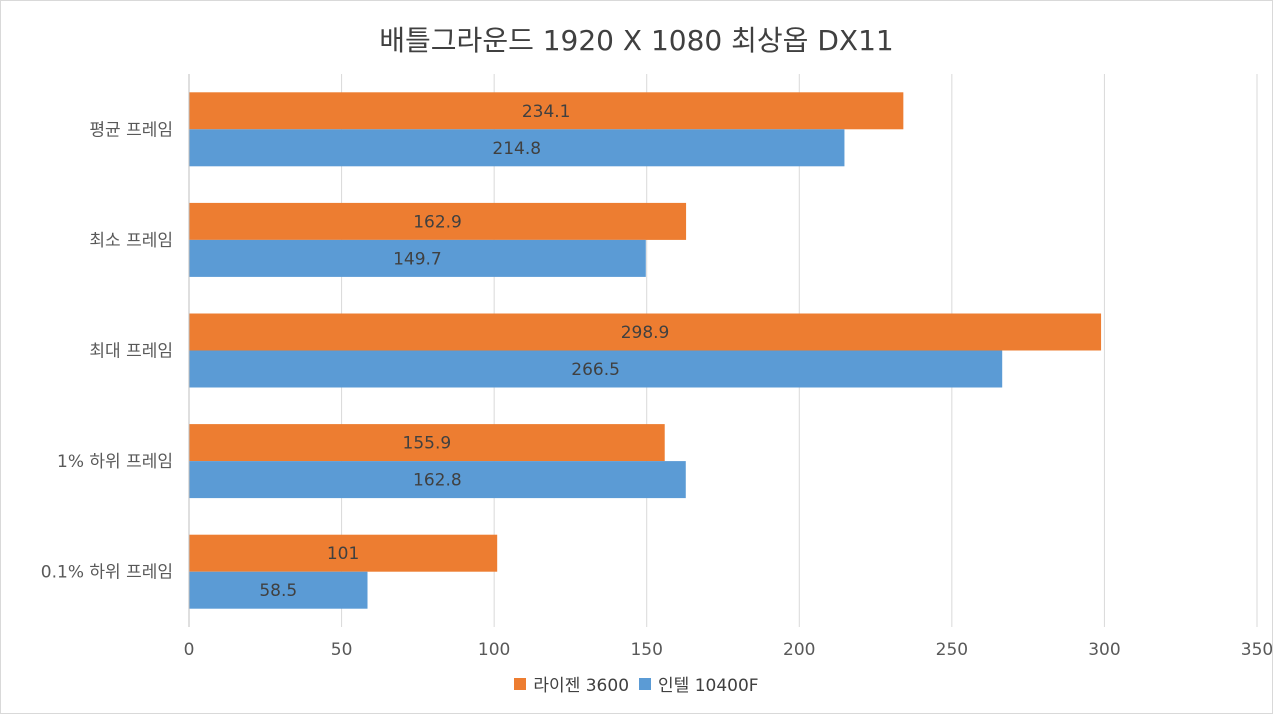 The image size is (1273, 714). What do you see at coordinates (1256, 650) in the screenshot?
I see `x-tick-label: 350` at bounding box center [1256, 650].